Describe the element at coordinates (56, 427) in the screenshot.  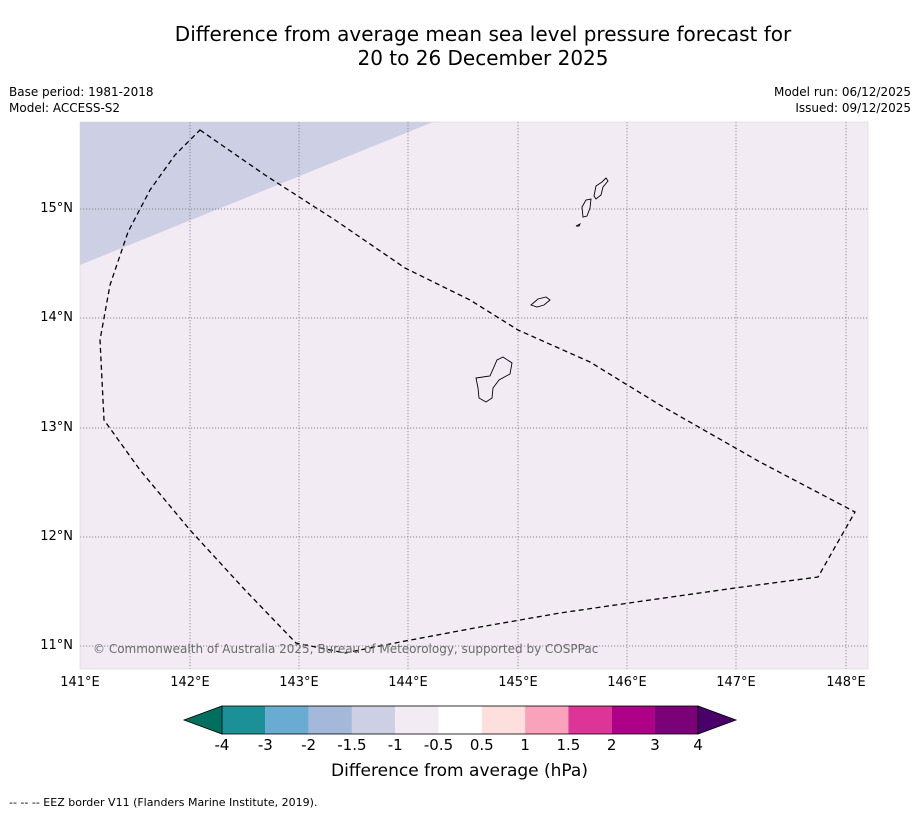
I see `lat-label-13: 13°N` at that location.